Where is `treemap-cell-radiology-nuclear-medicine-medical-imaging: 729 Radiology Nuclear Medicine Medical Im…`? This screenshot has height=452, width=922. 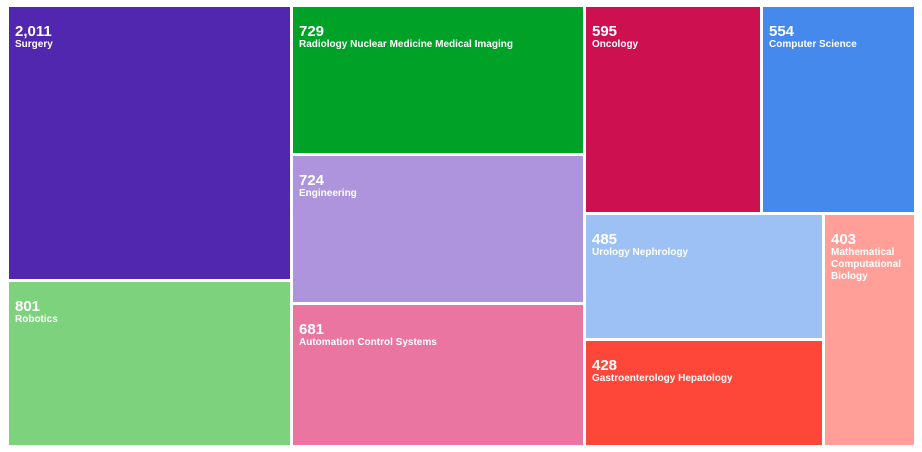
treemap-cell-radiology-nuclear-medicine-medical-imaging: 729 Radiology Nuclear Medicine Medical Im… is located at coordinates (438, 80).